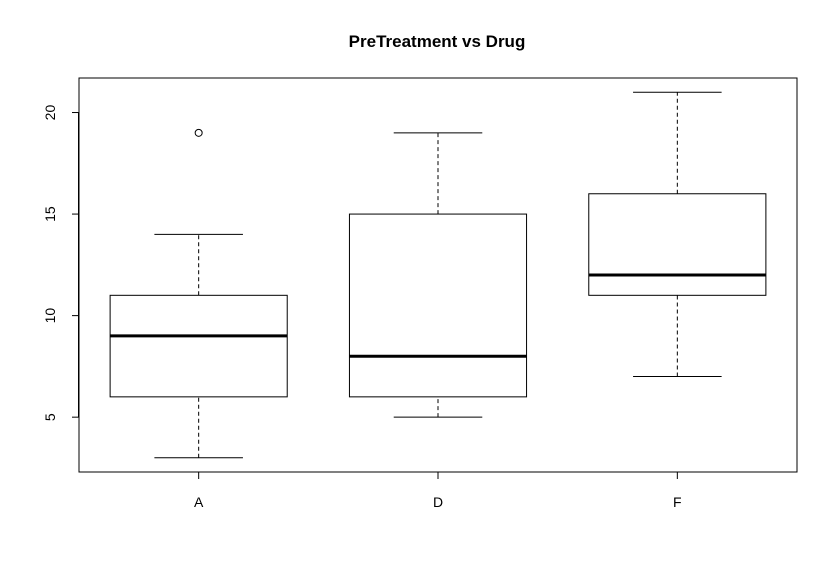 Image resolution: width=837 pixels, height=571 pixels. Describe the element at coordinates (677, 502) in the screenshot. I see `x-tick-label: F` at that location.